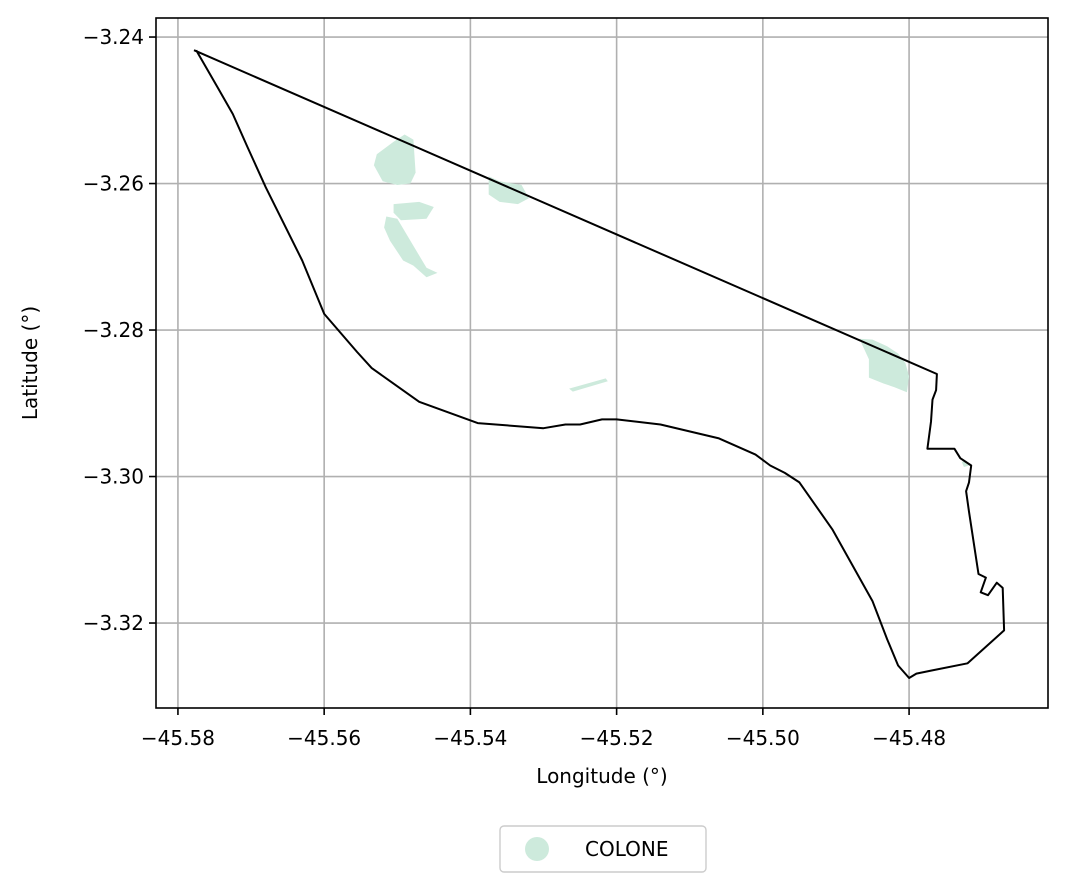 This screenshot has width=1068, height=892. Describe the element at coordinates (617, 738) in the screenshot. I see `x-tick-label-3: −45.52` at that location.